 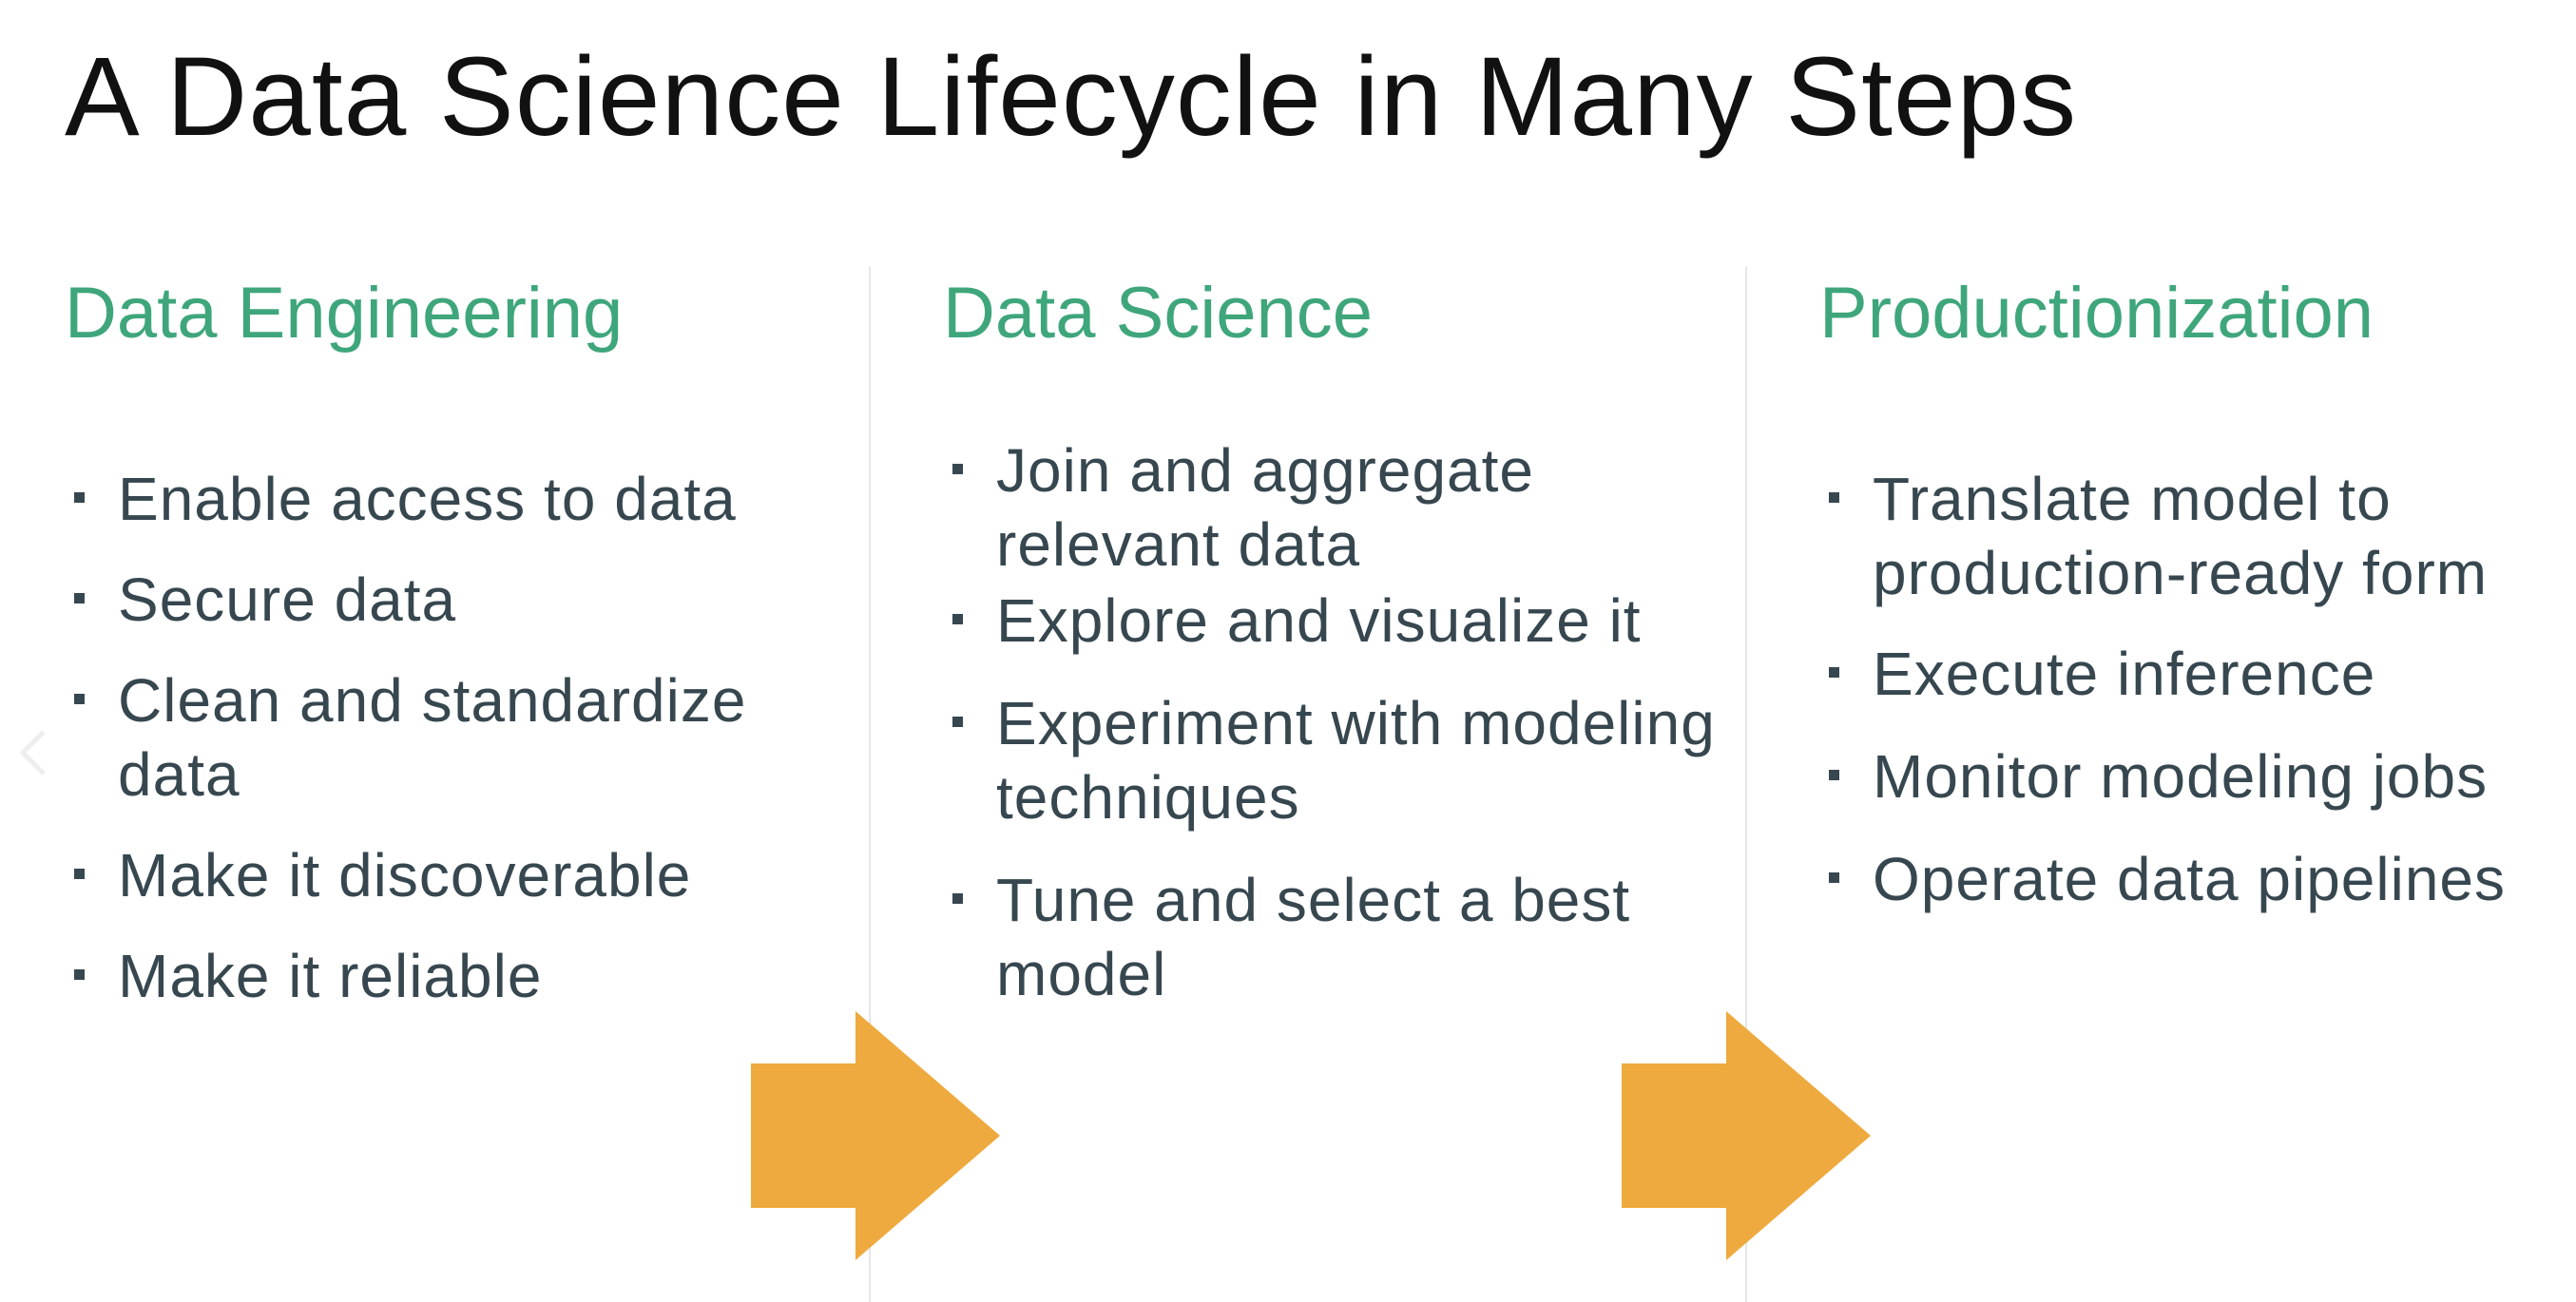 I want to click on list-item: Operate data pipelines, so click(x=2194, y=879).